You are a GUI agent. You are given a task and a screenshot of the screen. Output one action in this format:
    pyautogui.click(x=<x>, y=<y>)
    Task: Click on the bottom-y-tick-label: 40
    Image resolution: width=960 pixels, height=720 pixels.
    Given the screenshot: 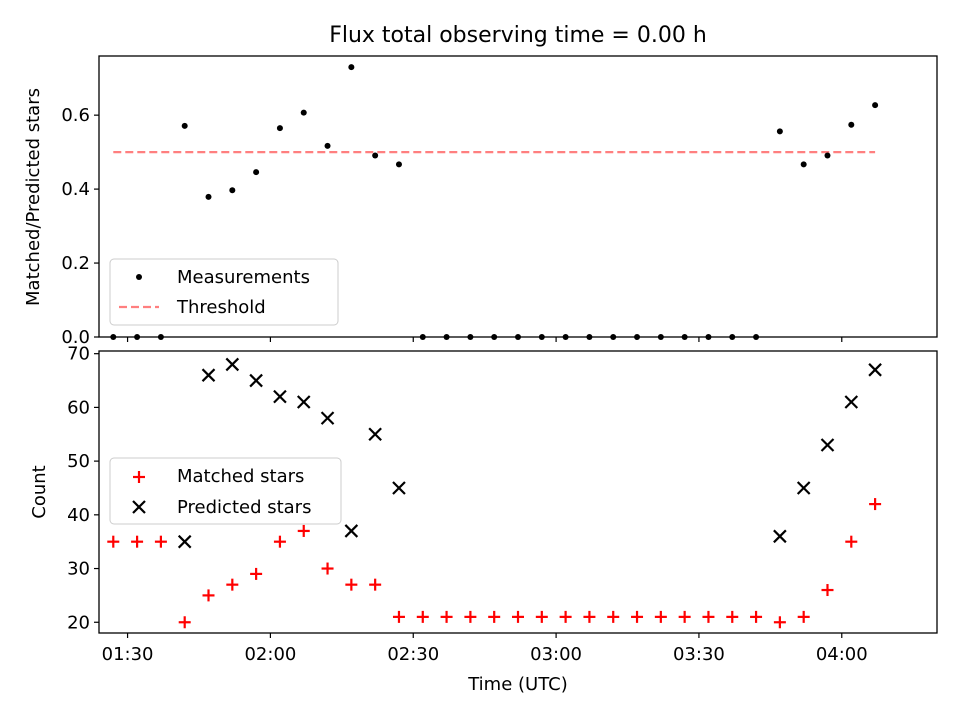 What is the action you would take?
    pyautogui.click(x=78, y=515)
    